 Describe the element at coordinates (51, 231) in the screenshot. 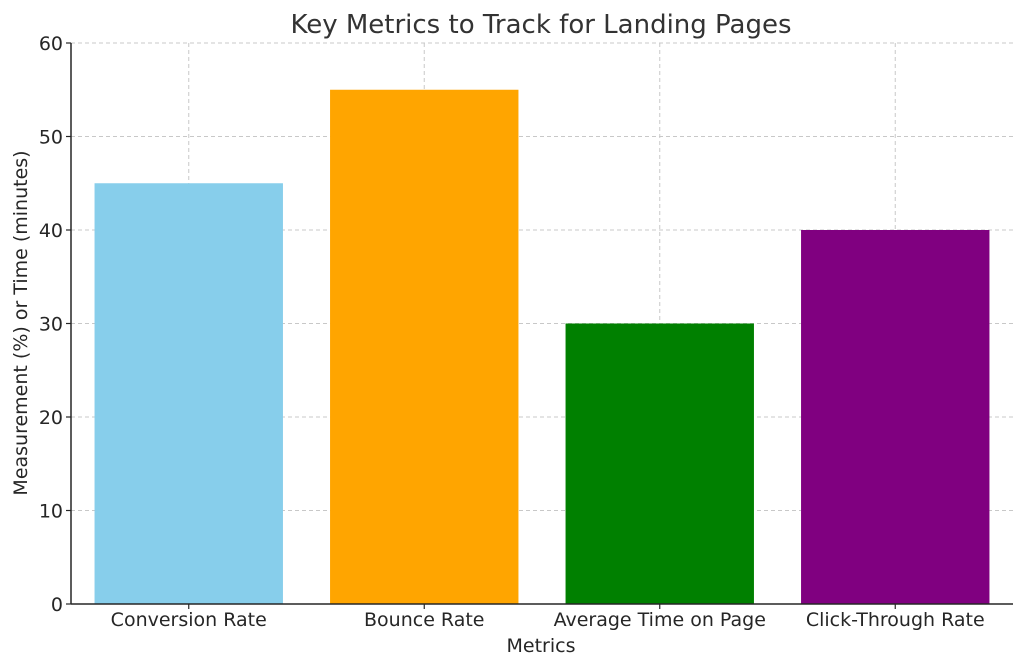

I see `y-tick-label: 40` at that location.